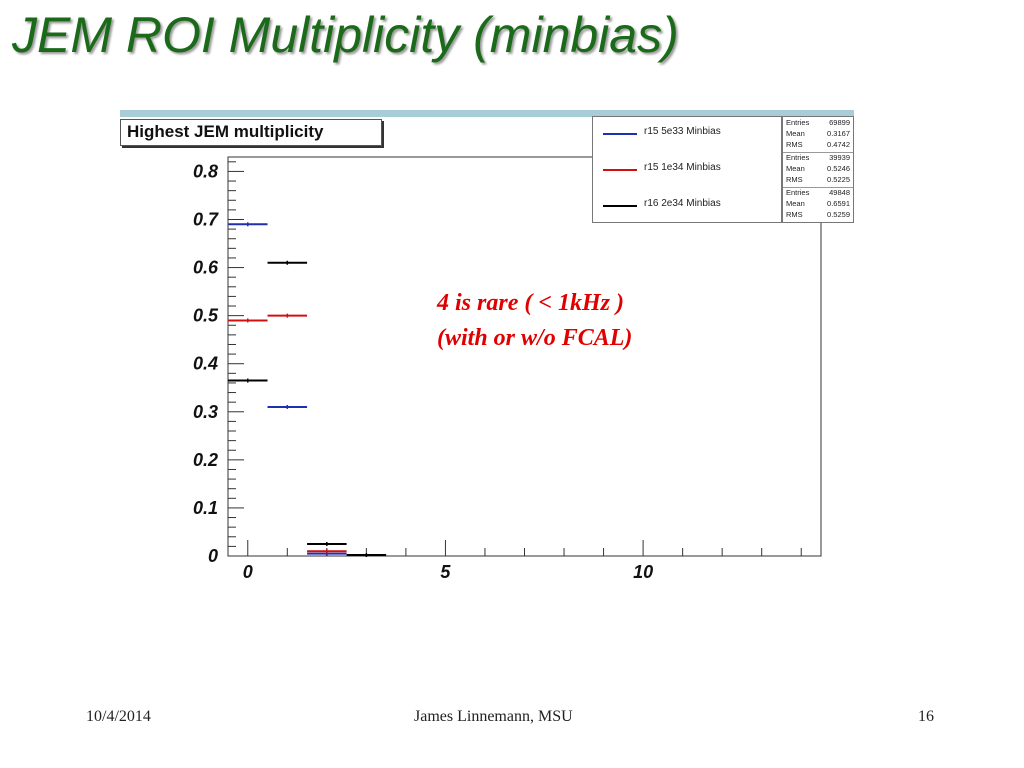  What do you see at coordinates (205, 508) in the screenshot?
I see `y-tick-label: 0.1` at bounding box center [205, 508].